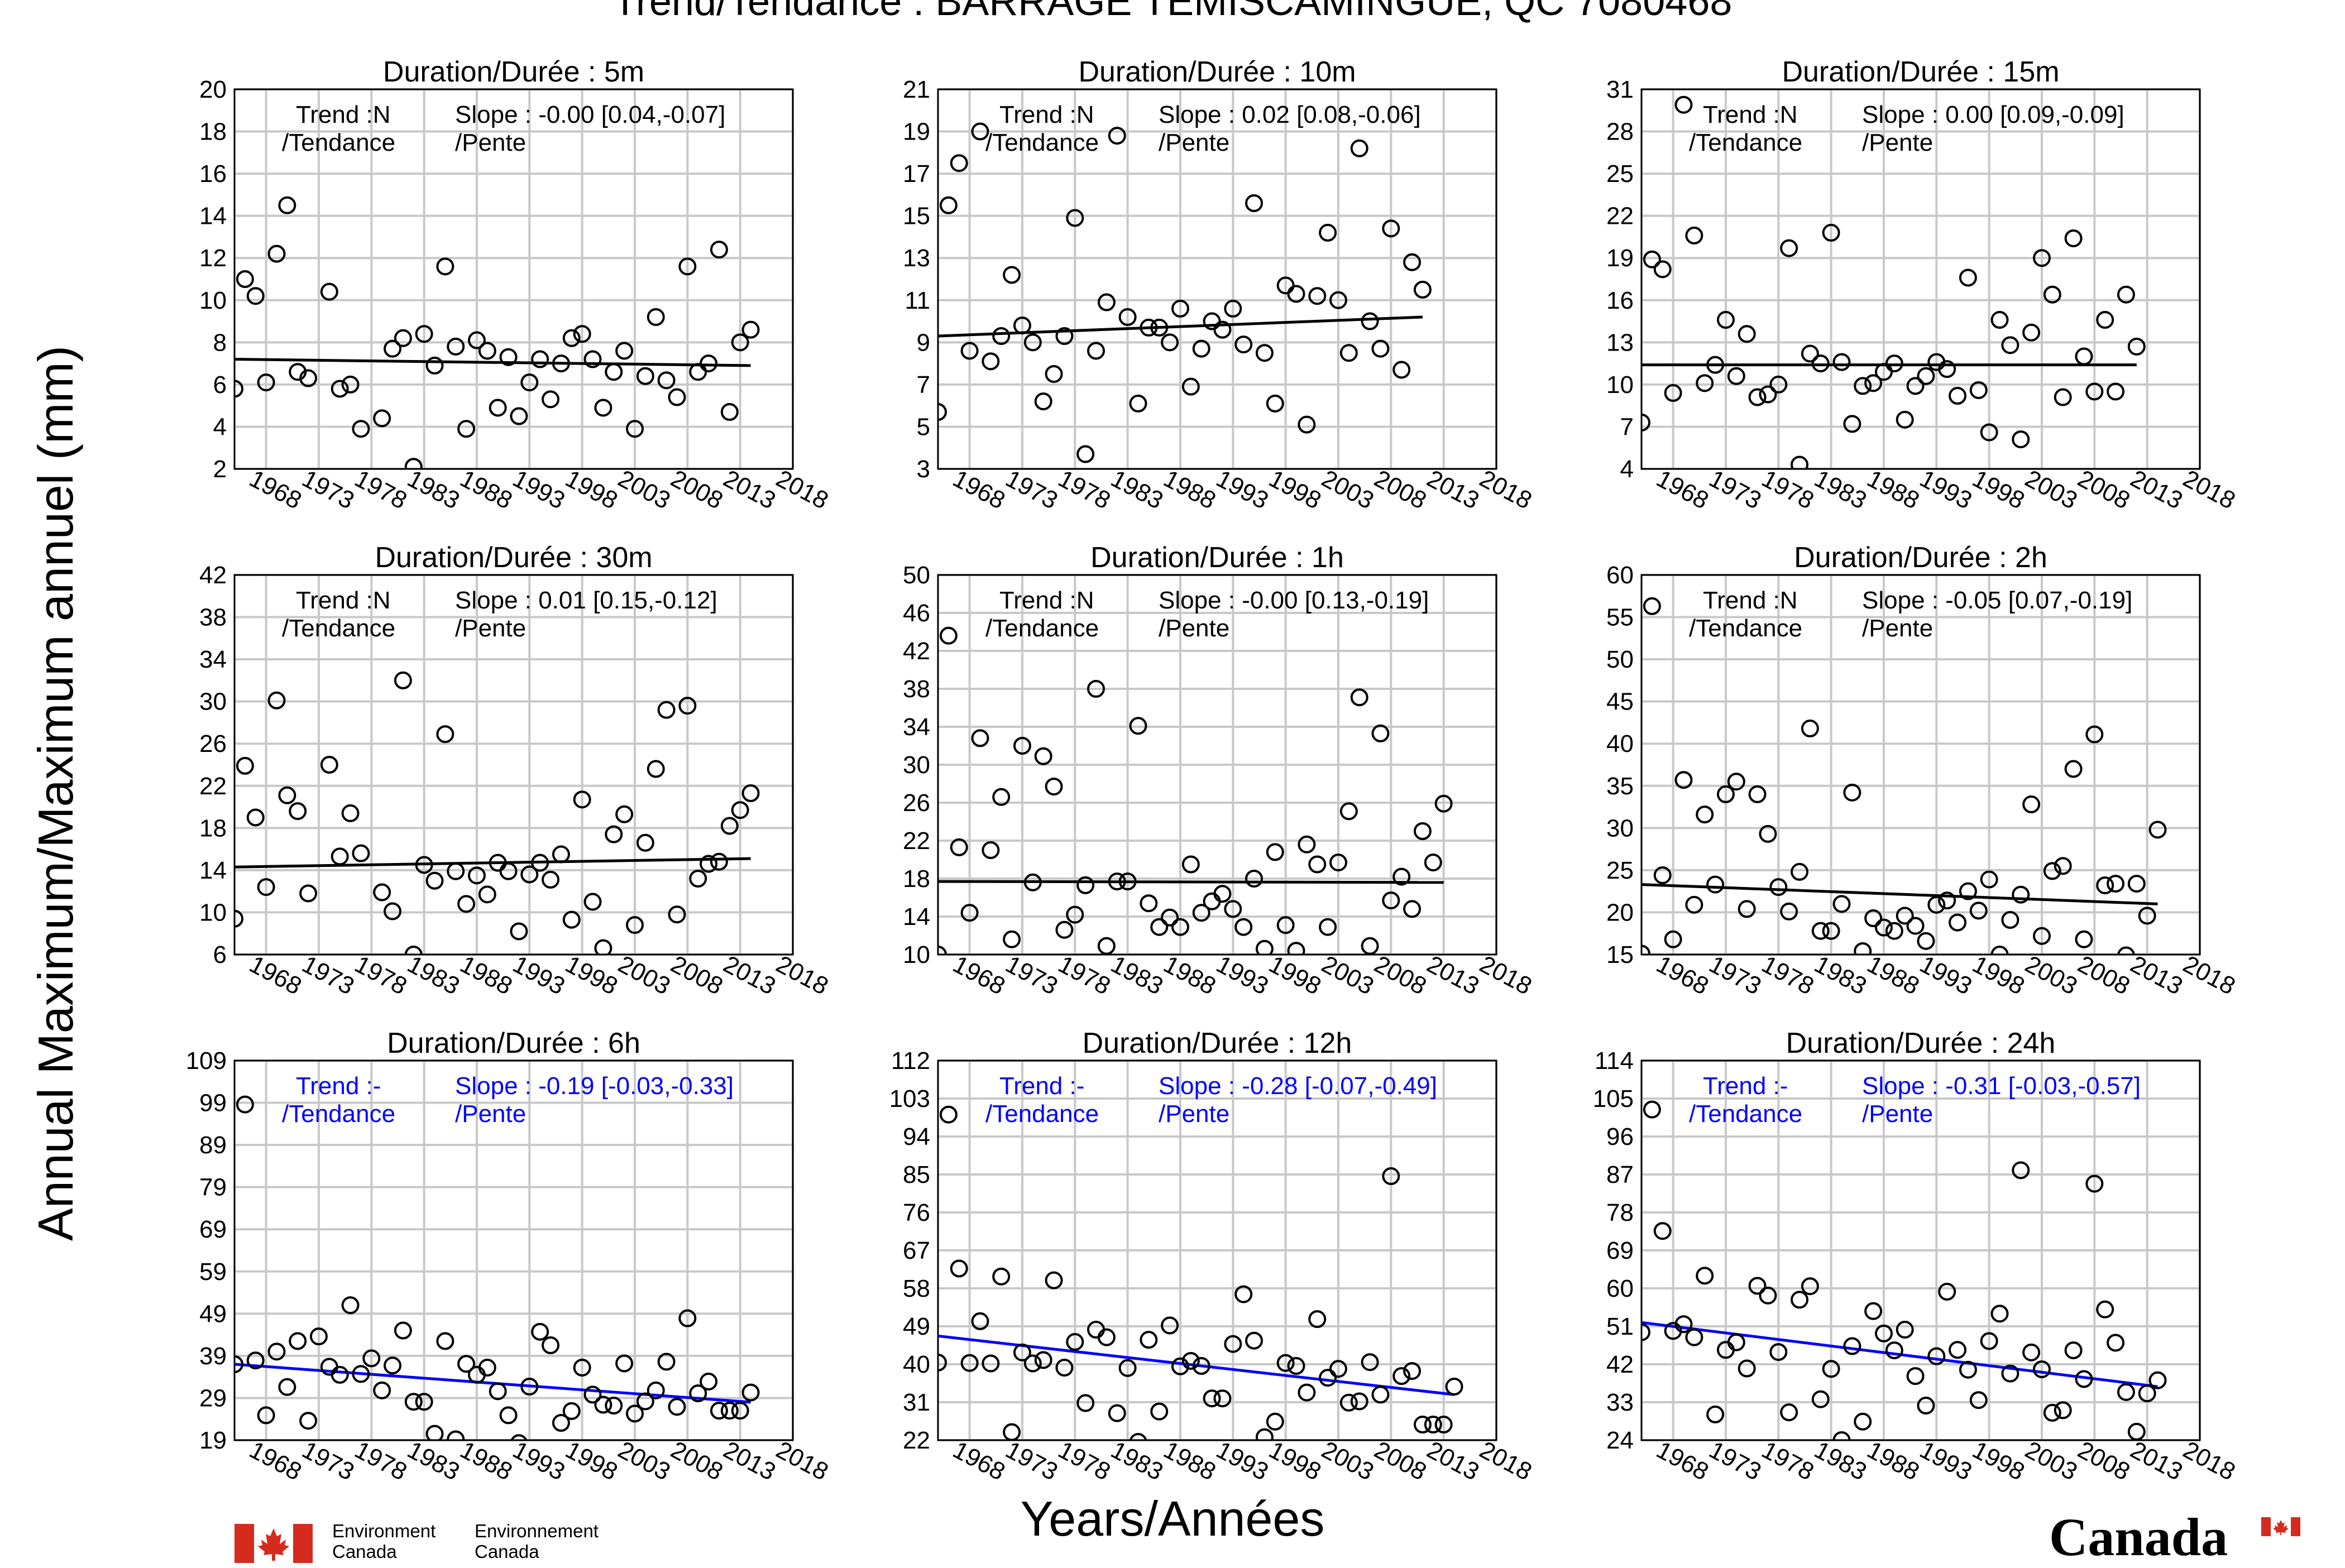  What do you see at coordinates (1620, 1212) in the screenshot?
I see `y-tick-label: 78` at bounding box center [1620, 1212].